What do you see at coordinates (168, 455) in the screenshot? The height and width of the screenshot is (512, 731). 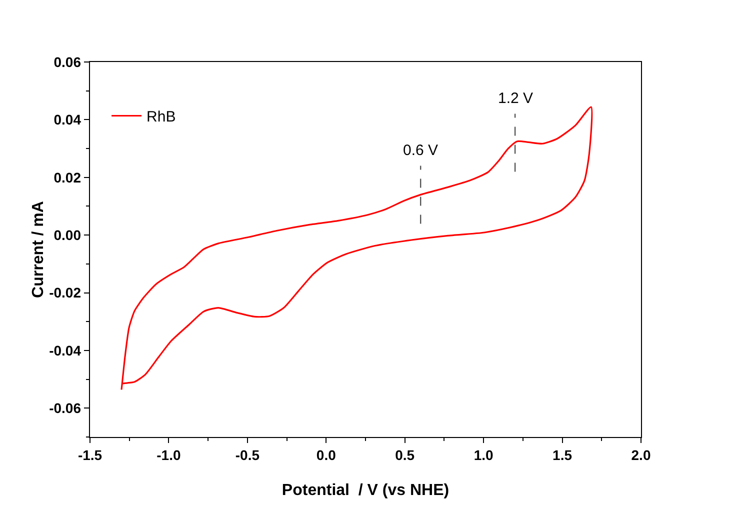 I see `x-tick-label: -1.0` at bounding box center [168, 455].